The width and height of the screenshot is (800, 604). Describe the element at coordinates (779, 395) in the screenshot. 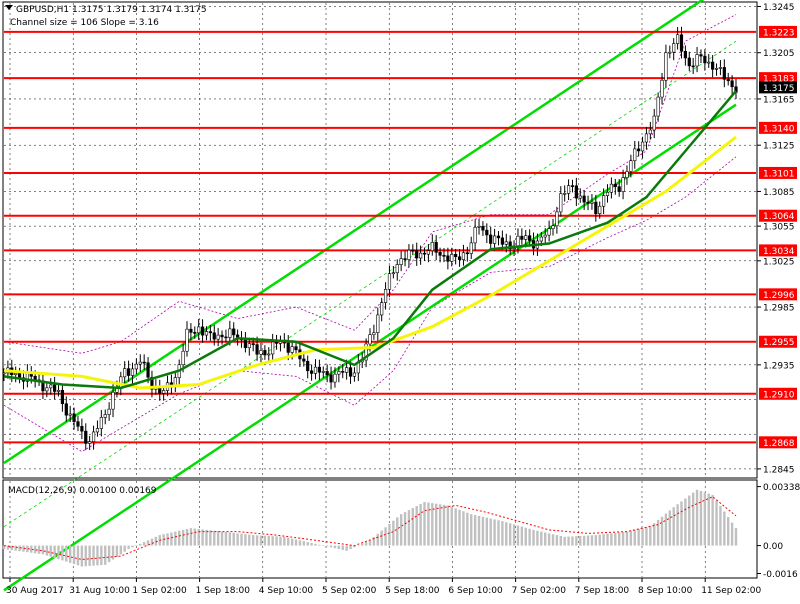

I see `level-label: 1.2910` at that location.